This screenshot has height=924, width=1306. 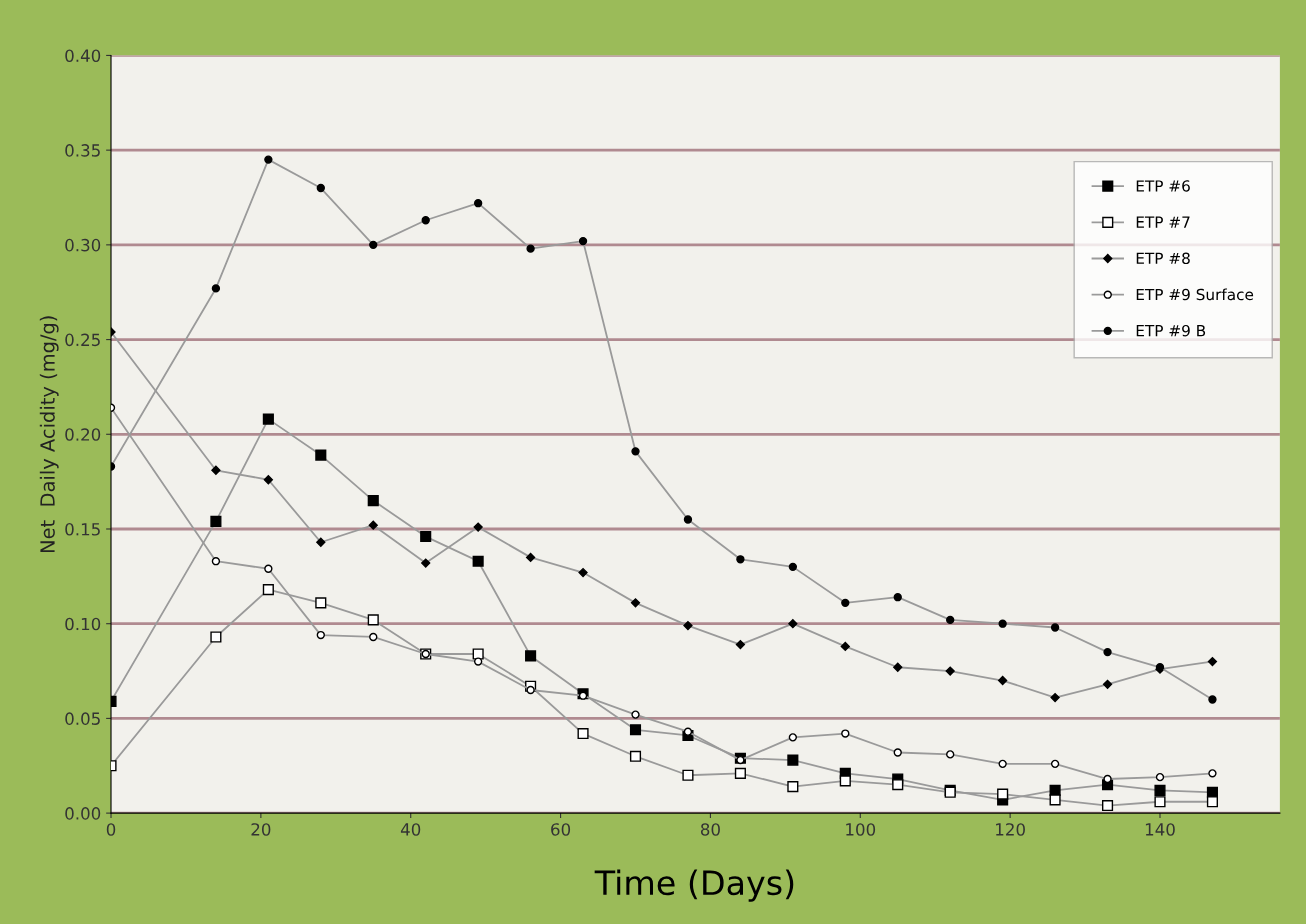 What do you see at coordinates (694, 885) in the screenshot?
I see `x-axis-title: Time (Days)` at bounding box center [694, 885].